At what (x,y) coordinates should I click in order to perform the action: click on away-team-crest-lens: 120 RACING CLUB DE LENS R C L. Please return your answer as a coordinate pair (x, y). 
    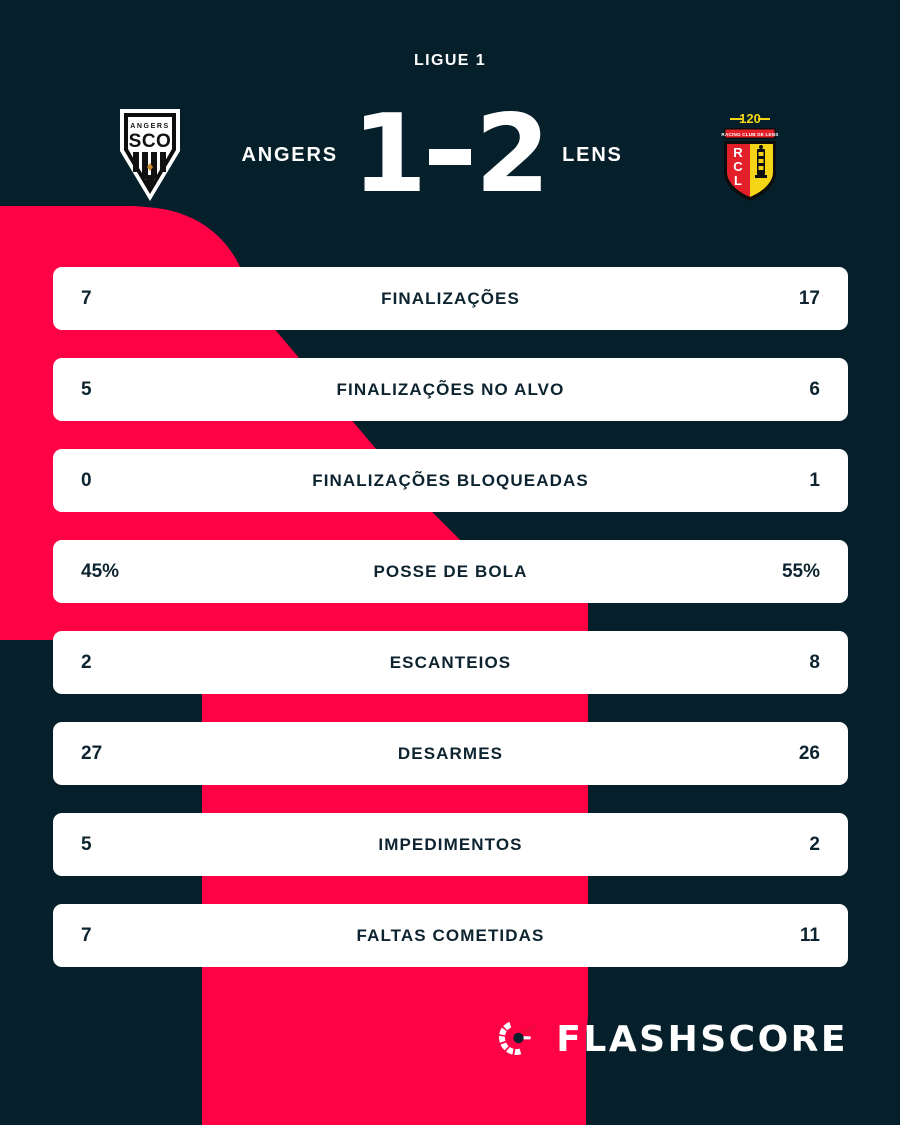
    Looking at the image, I should click on (750, 155).